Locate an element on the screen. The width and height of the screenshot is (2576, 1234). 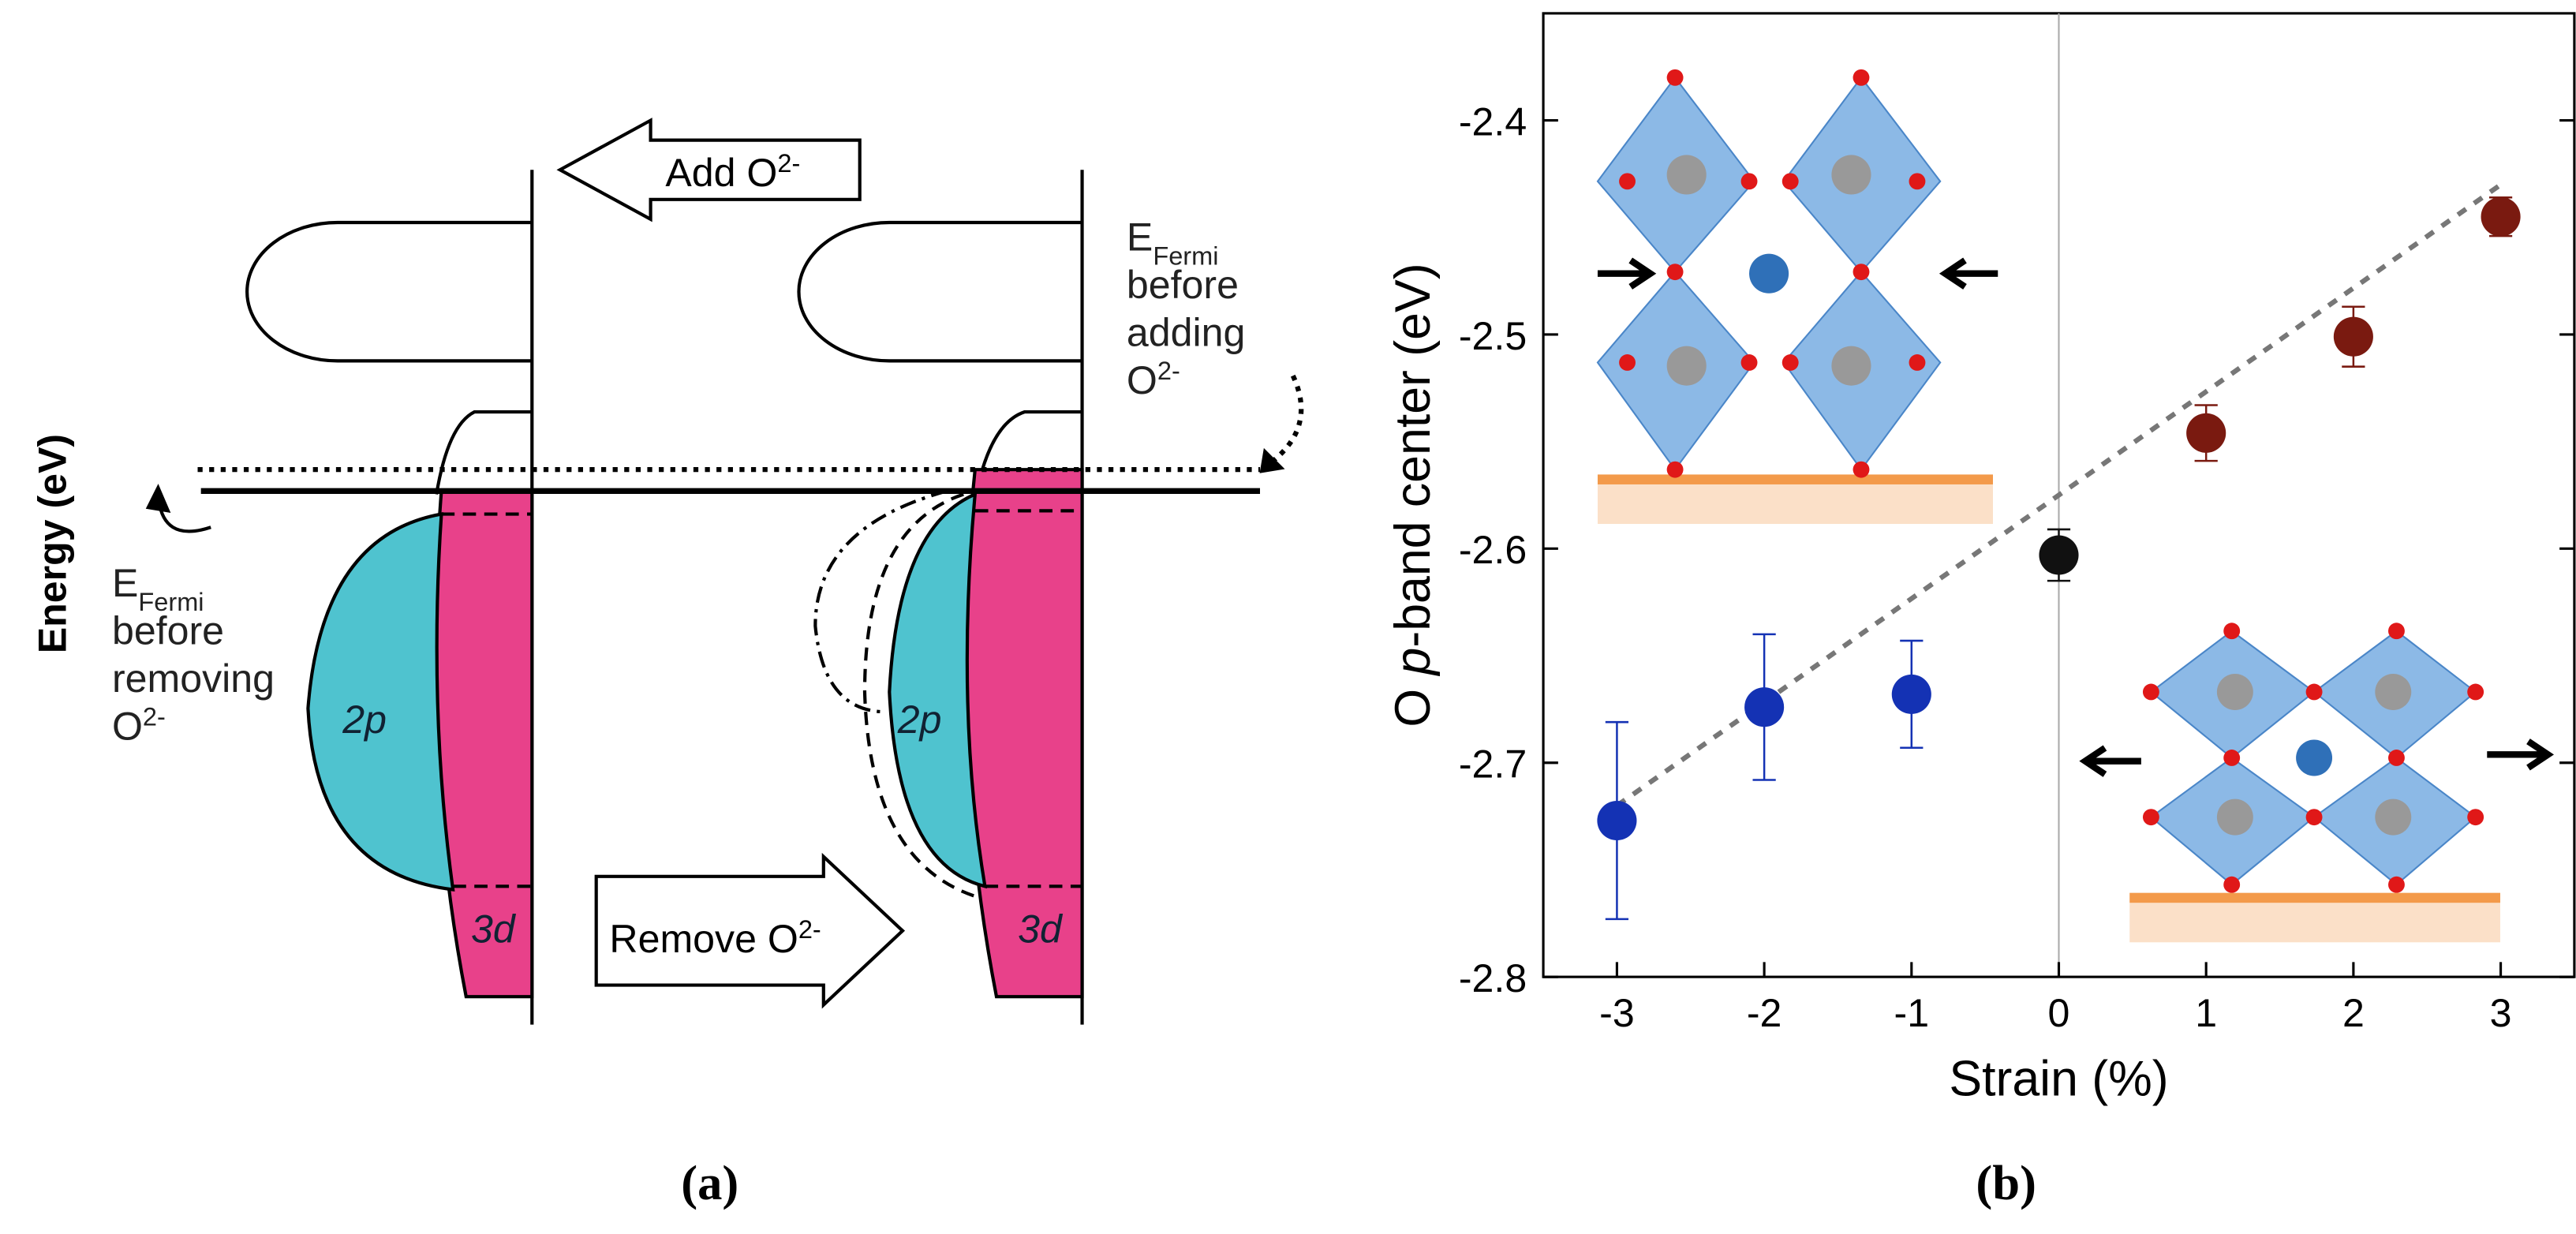
add-arrow-label: Add O2- is located at coordinates (732, 172).